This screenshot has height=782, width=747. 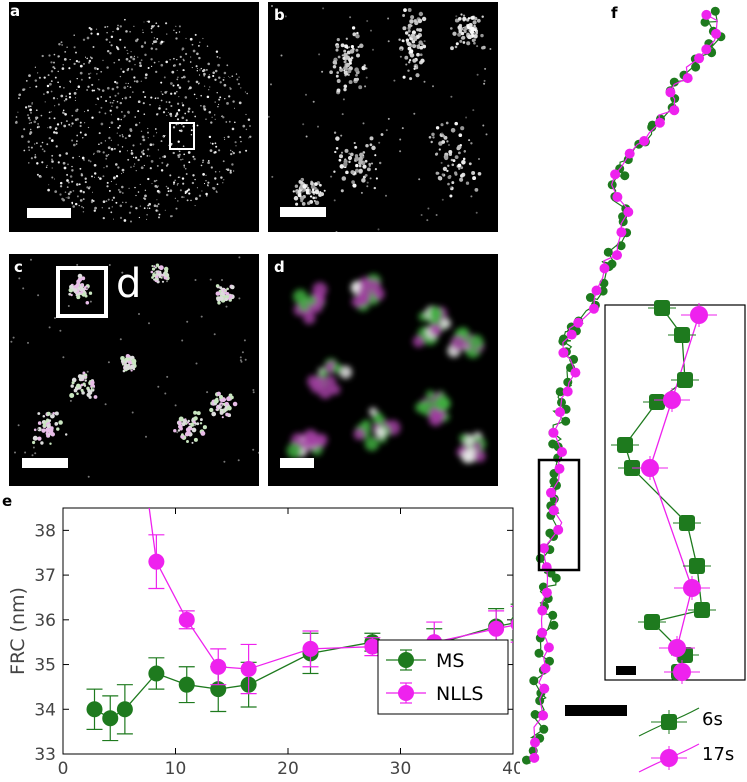 I want to click on panel-e-label: e, so click(x=7, y=501).